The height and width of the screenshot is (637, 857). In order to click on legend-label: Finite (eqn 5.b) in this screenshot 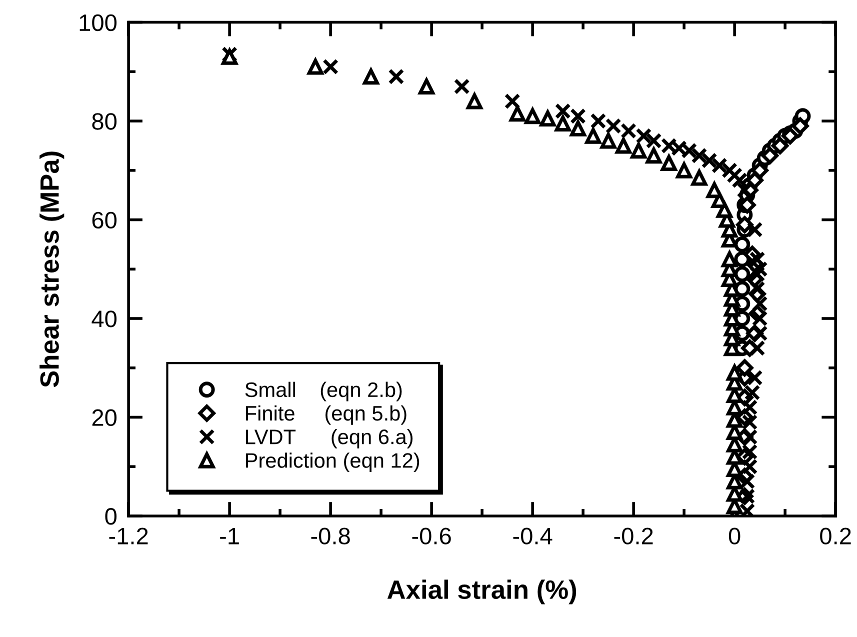, I will do `click(326, 415)`.